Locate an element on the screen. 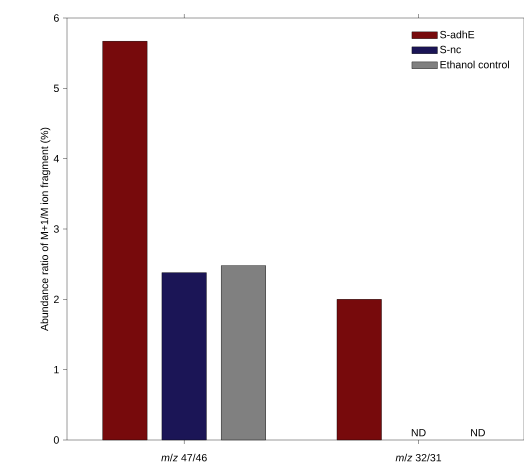  x-tick-label: m/z 47/46 is located at coordinates (184, 458).